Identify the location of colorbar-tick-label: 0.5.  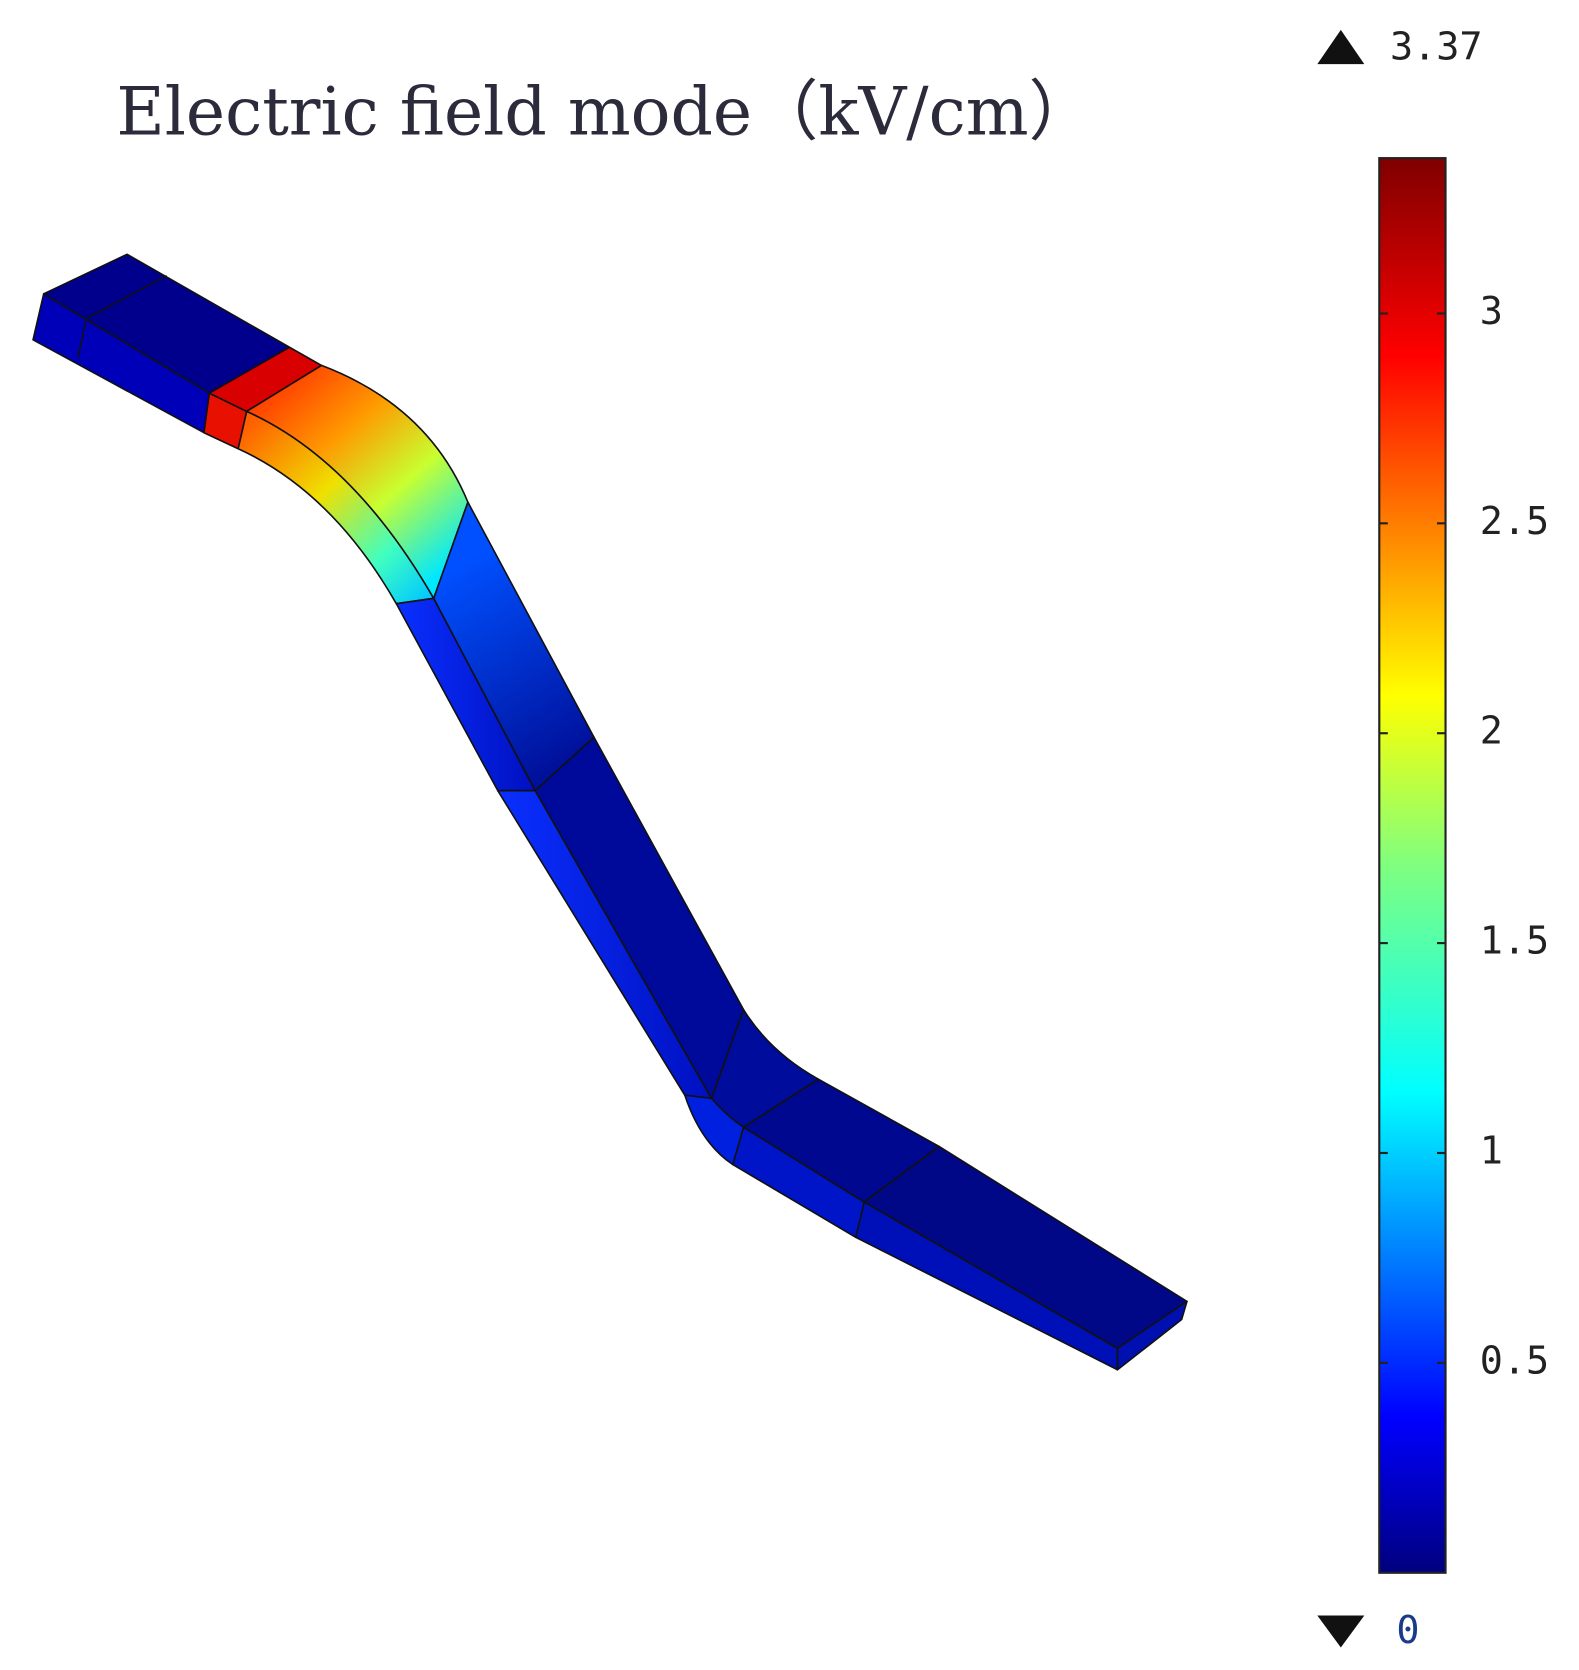
(1514, 1360).